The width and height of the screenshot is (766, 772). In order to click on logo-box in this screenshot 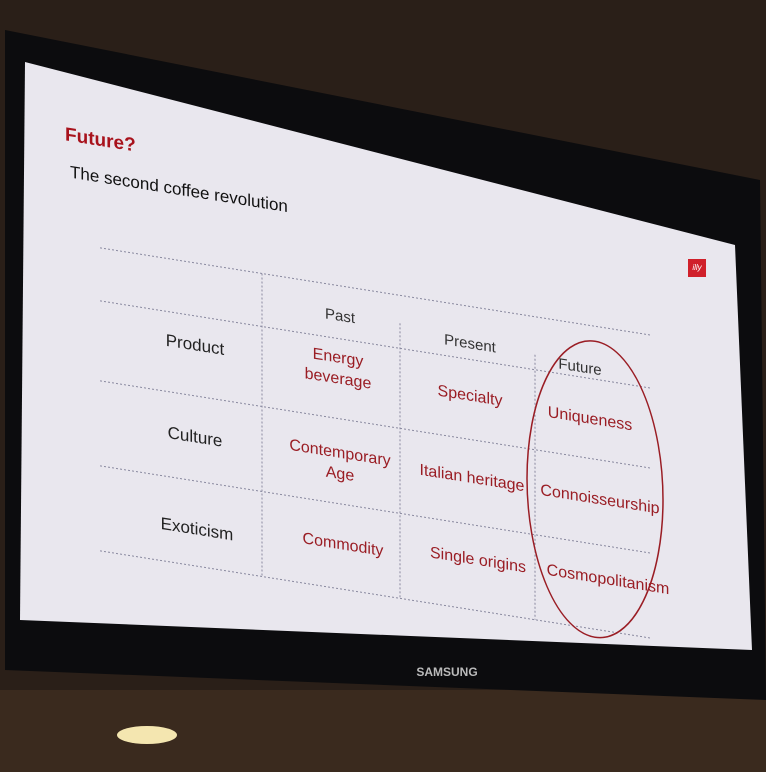, I will do `click(697, 268)`.